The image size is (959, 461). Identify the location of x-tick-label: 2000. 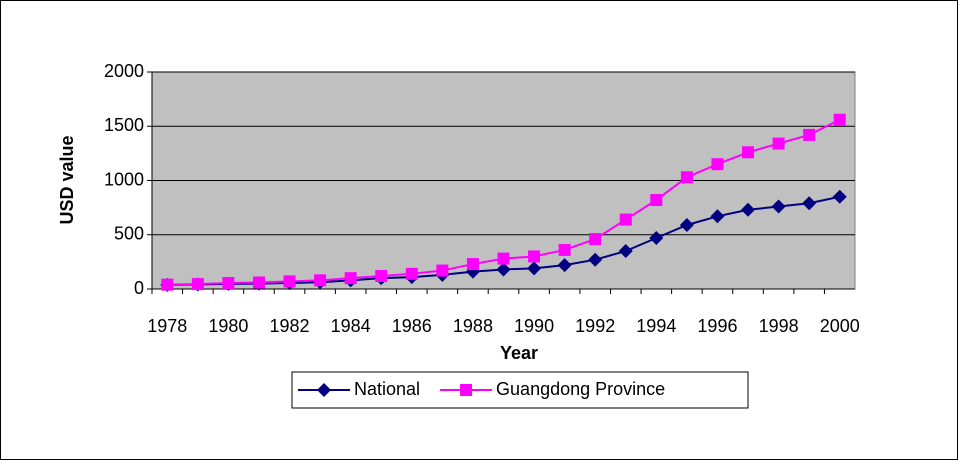
(840, 326).